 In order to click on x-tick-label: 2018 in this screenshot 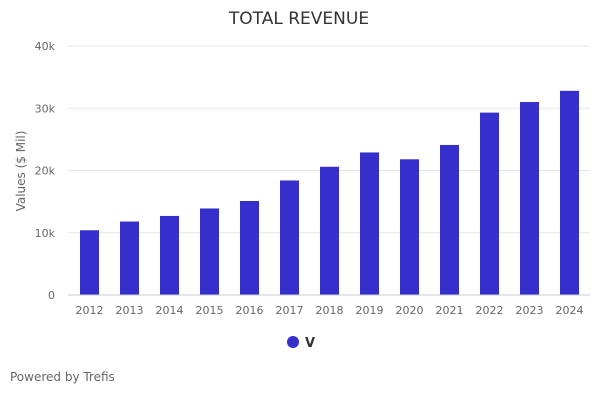, I will do `click(330, 310)`.